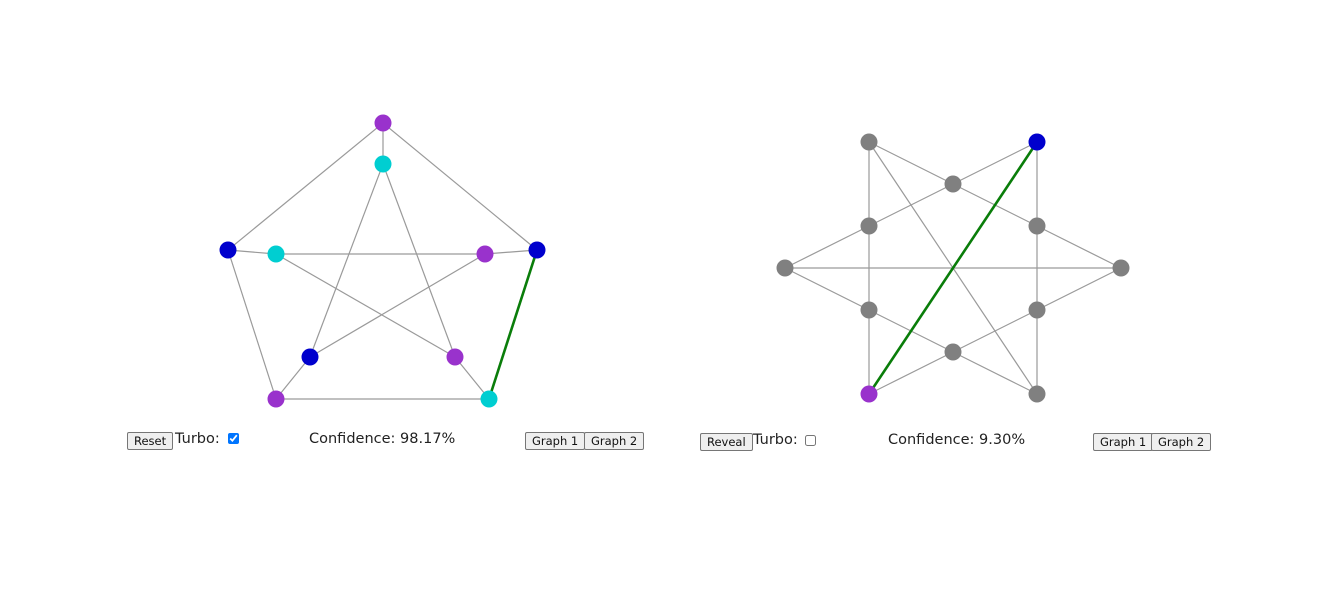 The width and height of the screenshot is (1336, 598). Describe the element at coordinates (1181, 442) in the screenshot. I see `graph2-button-right: Graph 2` at that location.